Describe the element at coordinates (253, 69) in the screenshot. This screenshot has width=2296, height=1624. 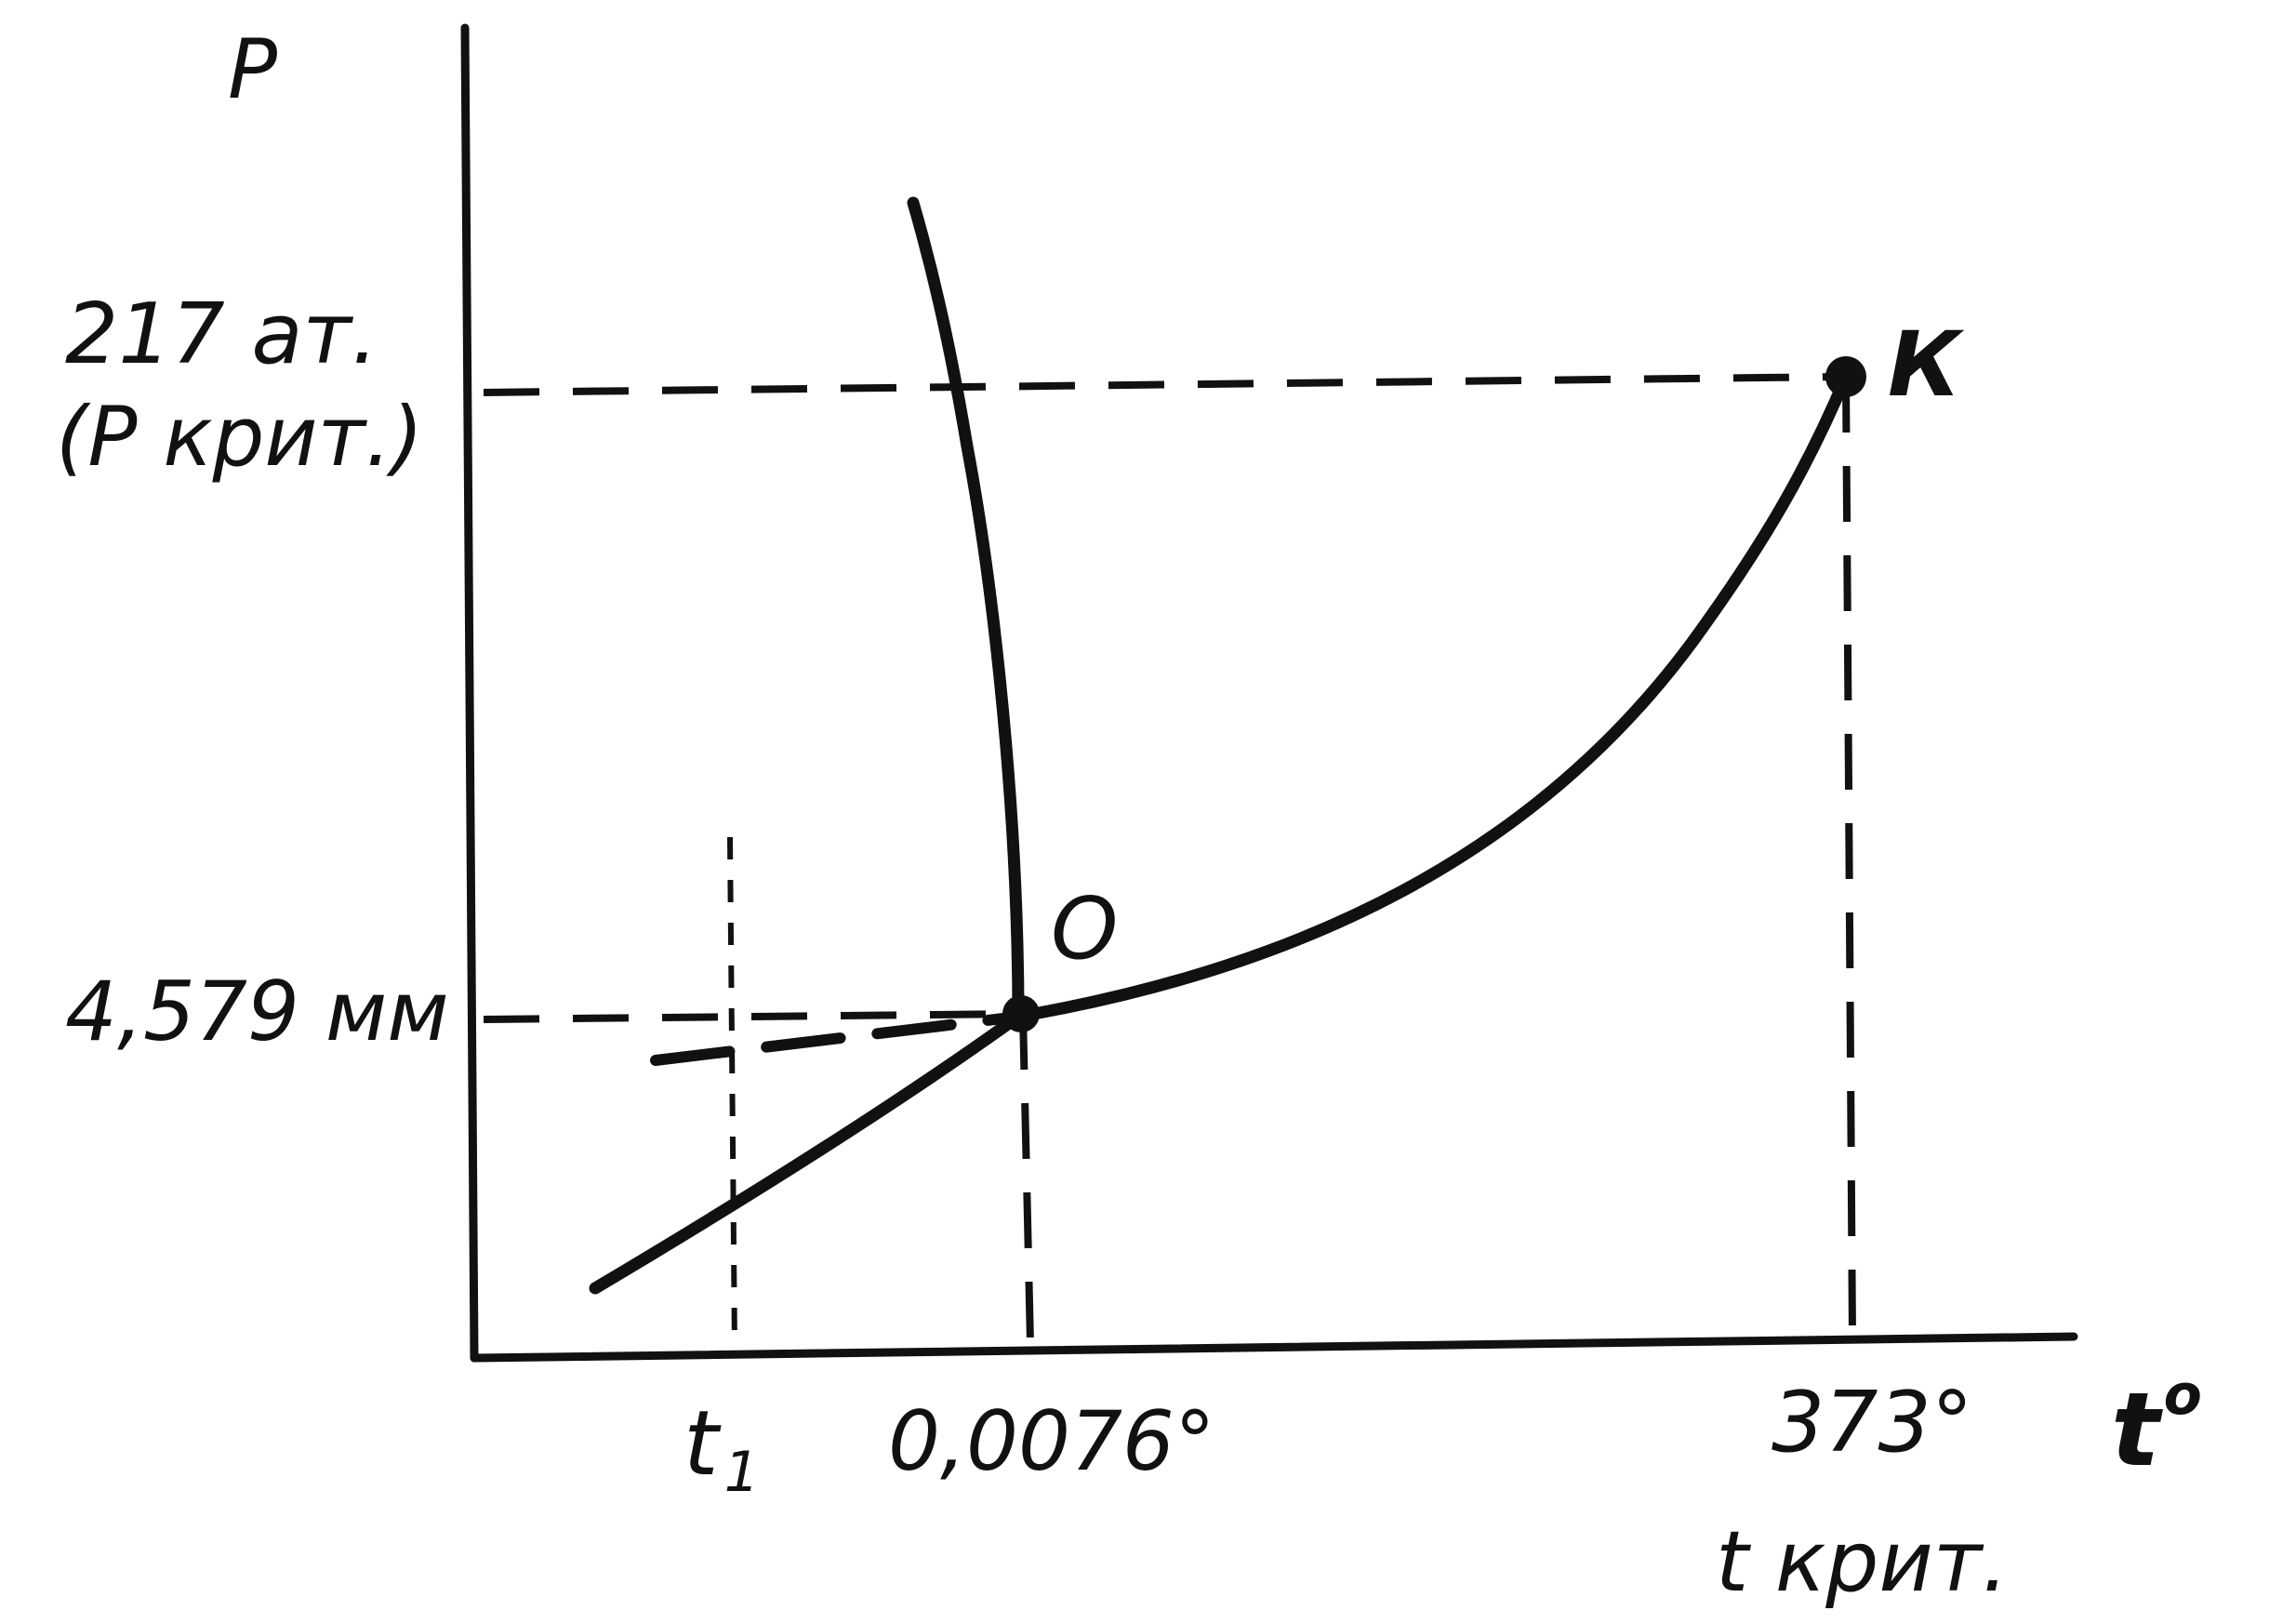
I see `p-axis-label: P` at that location.